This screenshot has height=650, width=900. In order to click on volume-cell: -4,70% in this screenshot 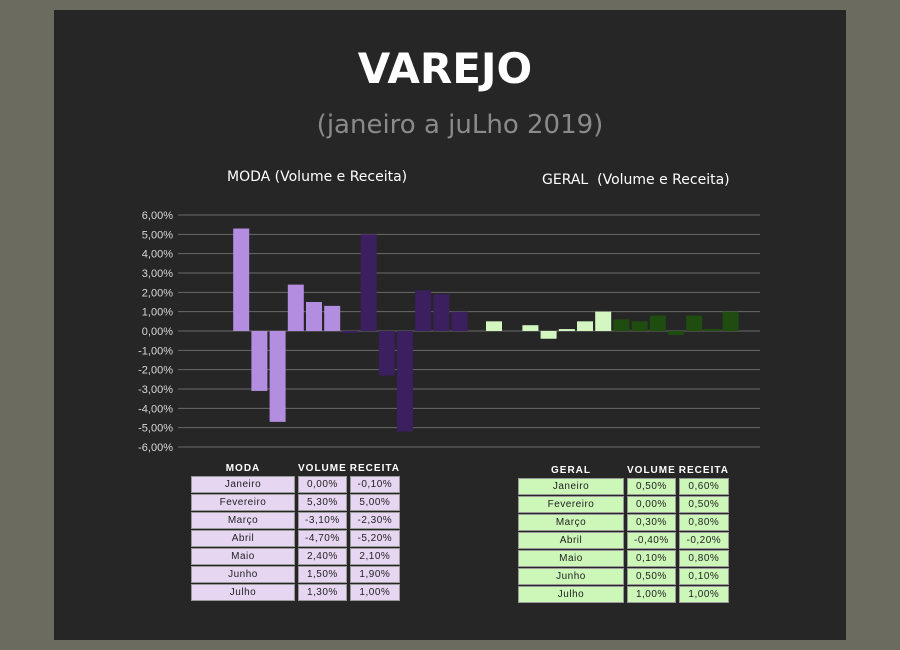, I will do `click(322, 538)`.